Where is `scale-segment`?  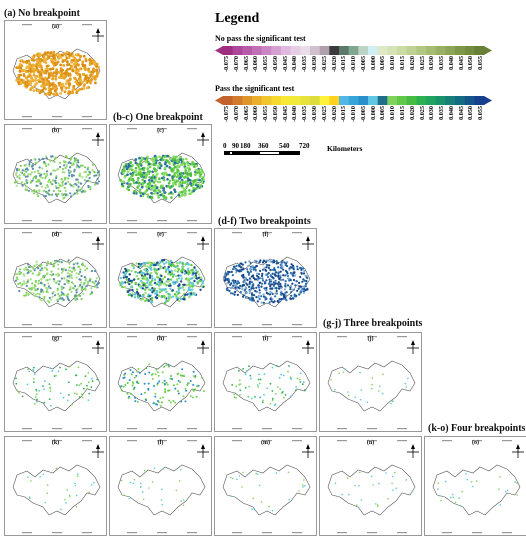 scale-segment is located at coordinates (290, 153).